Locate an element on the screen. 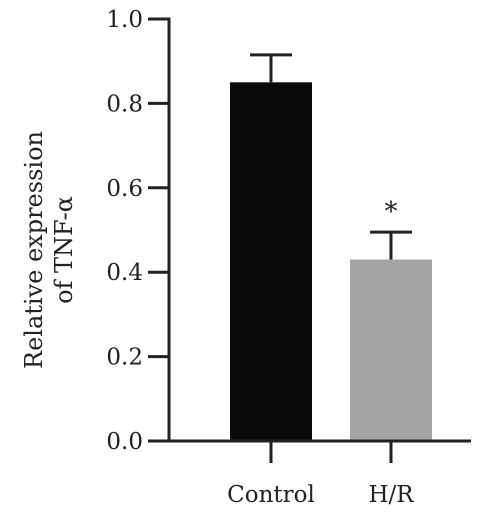 Image resolution: width=483 pixels, height=515 pixels. bar-h-r is located at coordinates (391, 350).